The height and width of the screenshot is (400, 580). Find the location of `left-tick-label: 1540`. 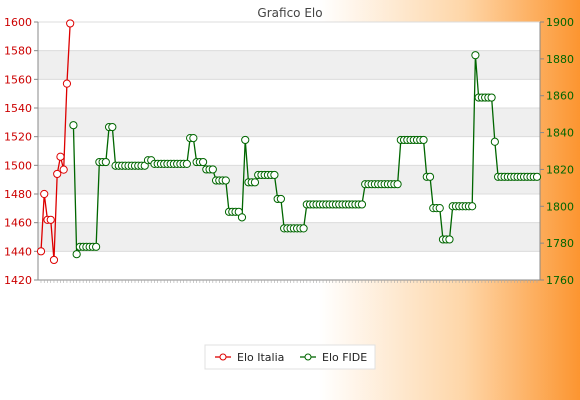

left-tick-label: 1540 is located at coordinates (18, 108).